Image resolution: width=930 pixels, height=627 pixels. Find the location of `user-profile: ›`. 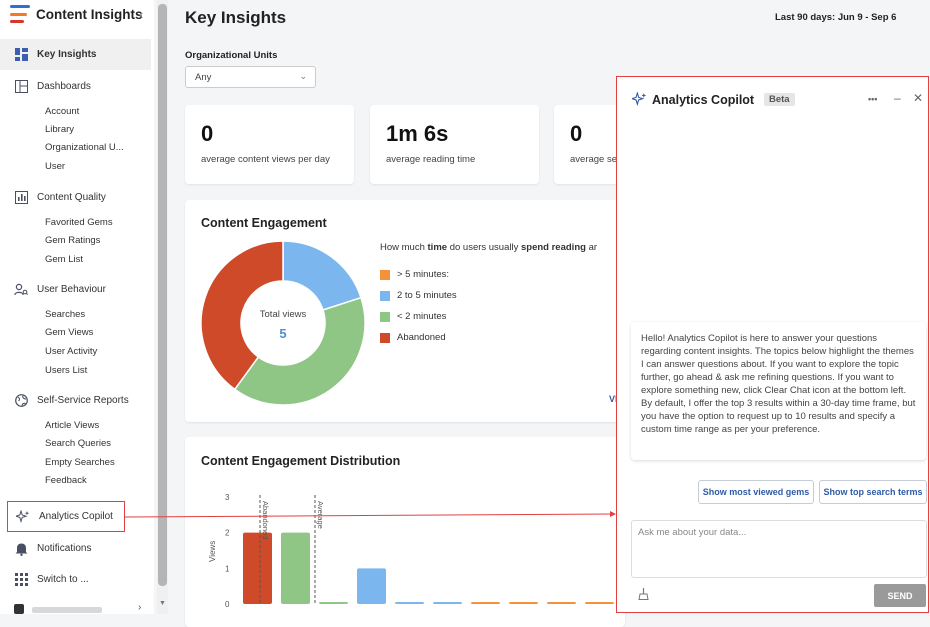

user-profile: › is located at coordinates (77, 608).